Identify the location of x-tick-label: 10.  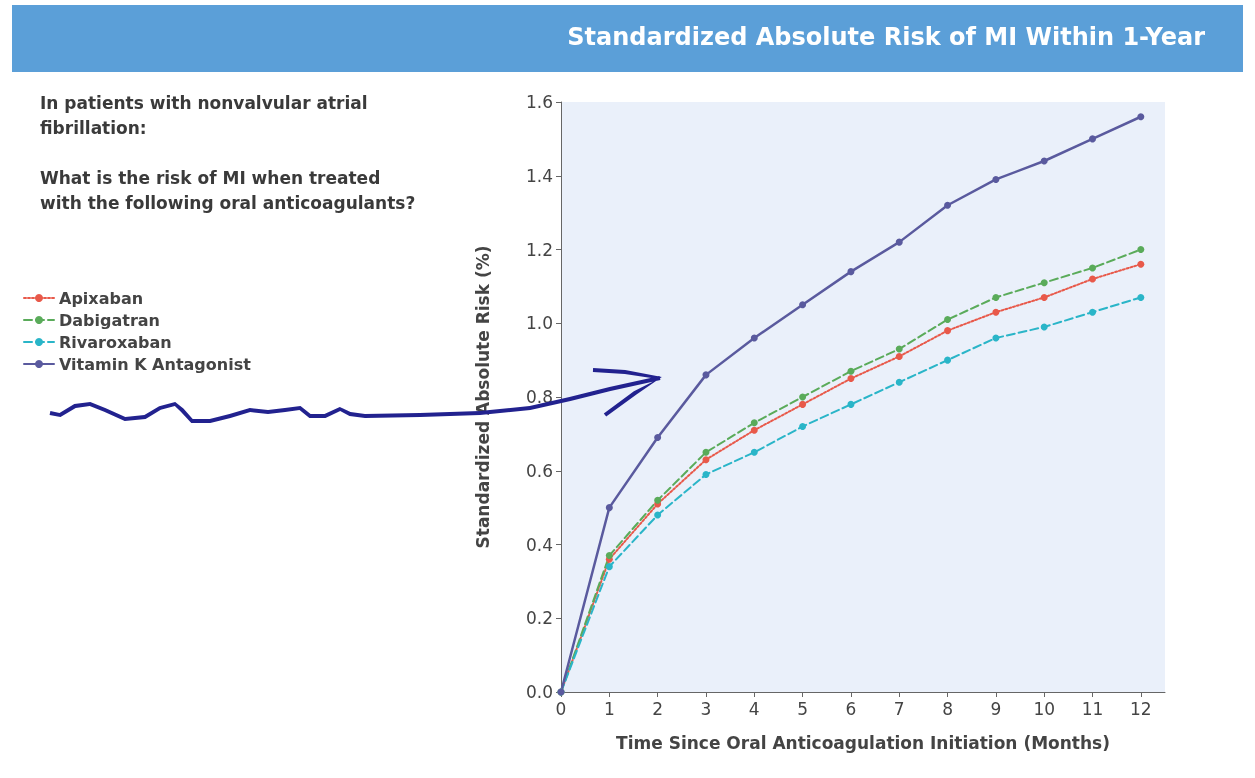
(1044, 708).